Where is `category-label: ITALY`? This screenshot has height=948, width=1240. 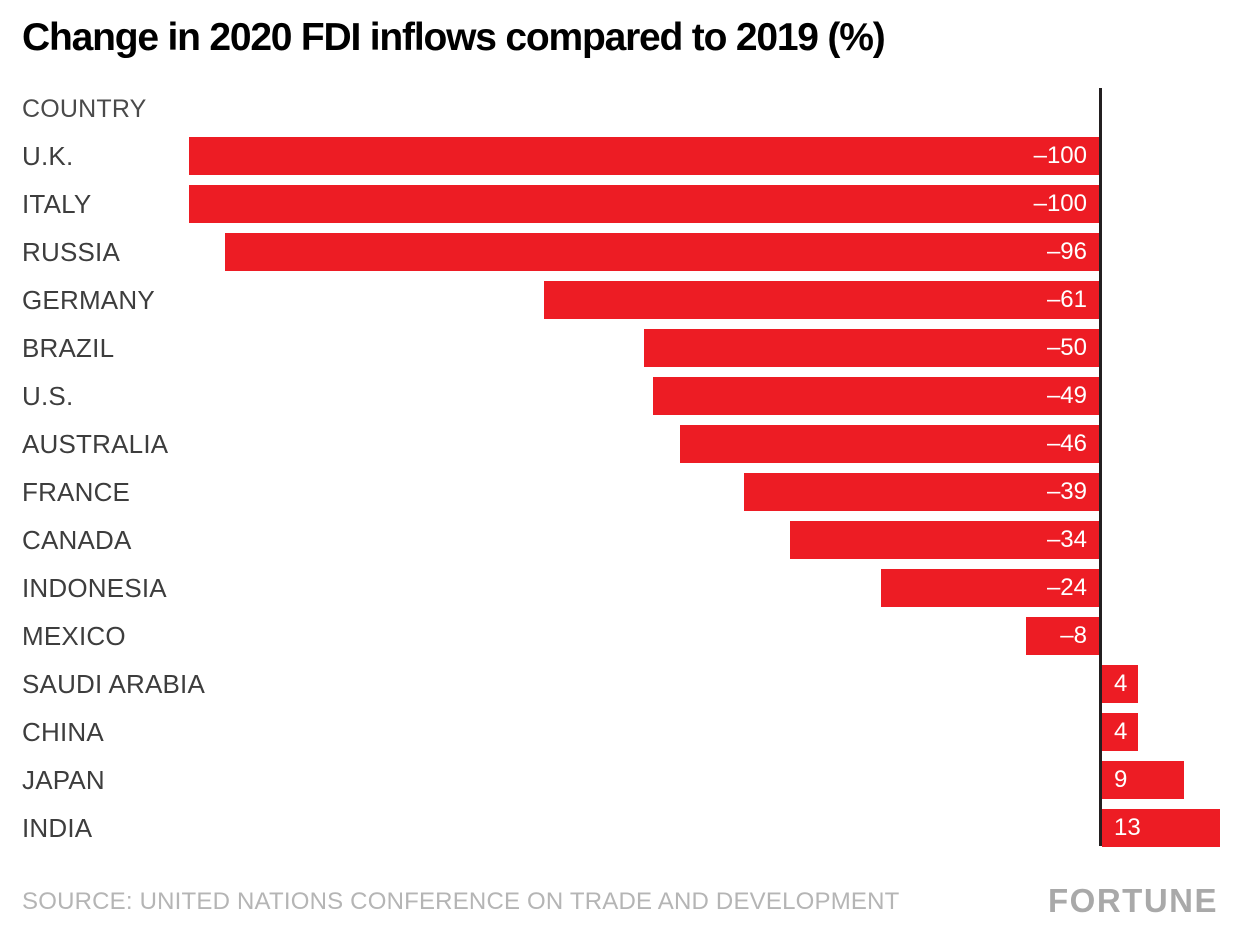
category-label: ITALY is located at coordinates (57, 203).